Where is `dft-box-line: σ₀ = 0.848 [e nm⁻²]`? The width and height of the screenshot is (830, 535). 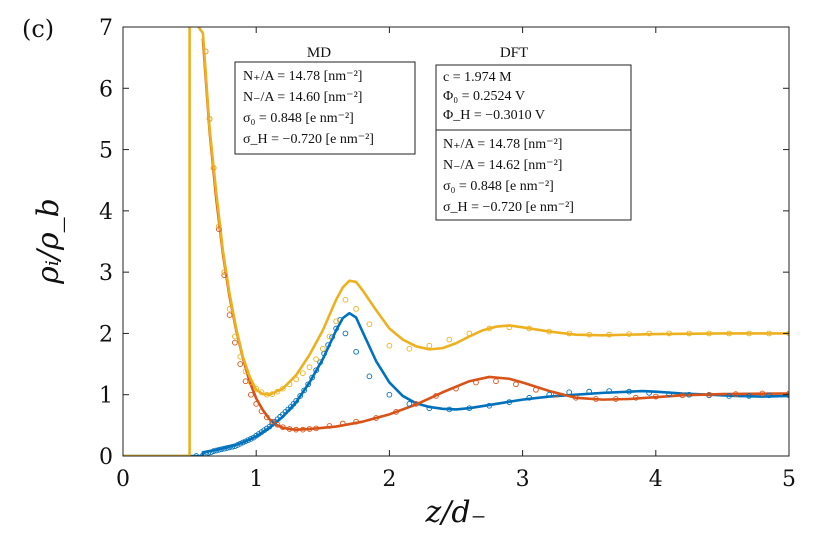 dft-box-line: σ₀ = 0.848 [e nm⁻²] is located at coordinates (498, 186).